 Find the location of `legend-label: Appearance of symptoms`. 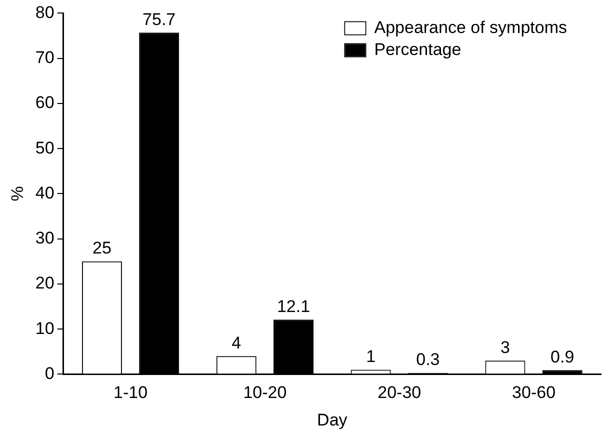

legend-label: Appearance of symptoms is located at coordinates (471, 27).